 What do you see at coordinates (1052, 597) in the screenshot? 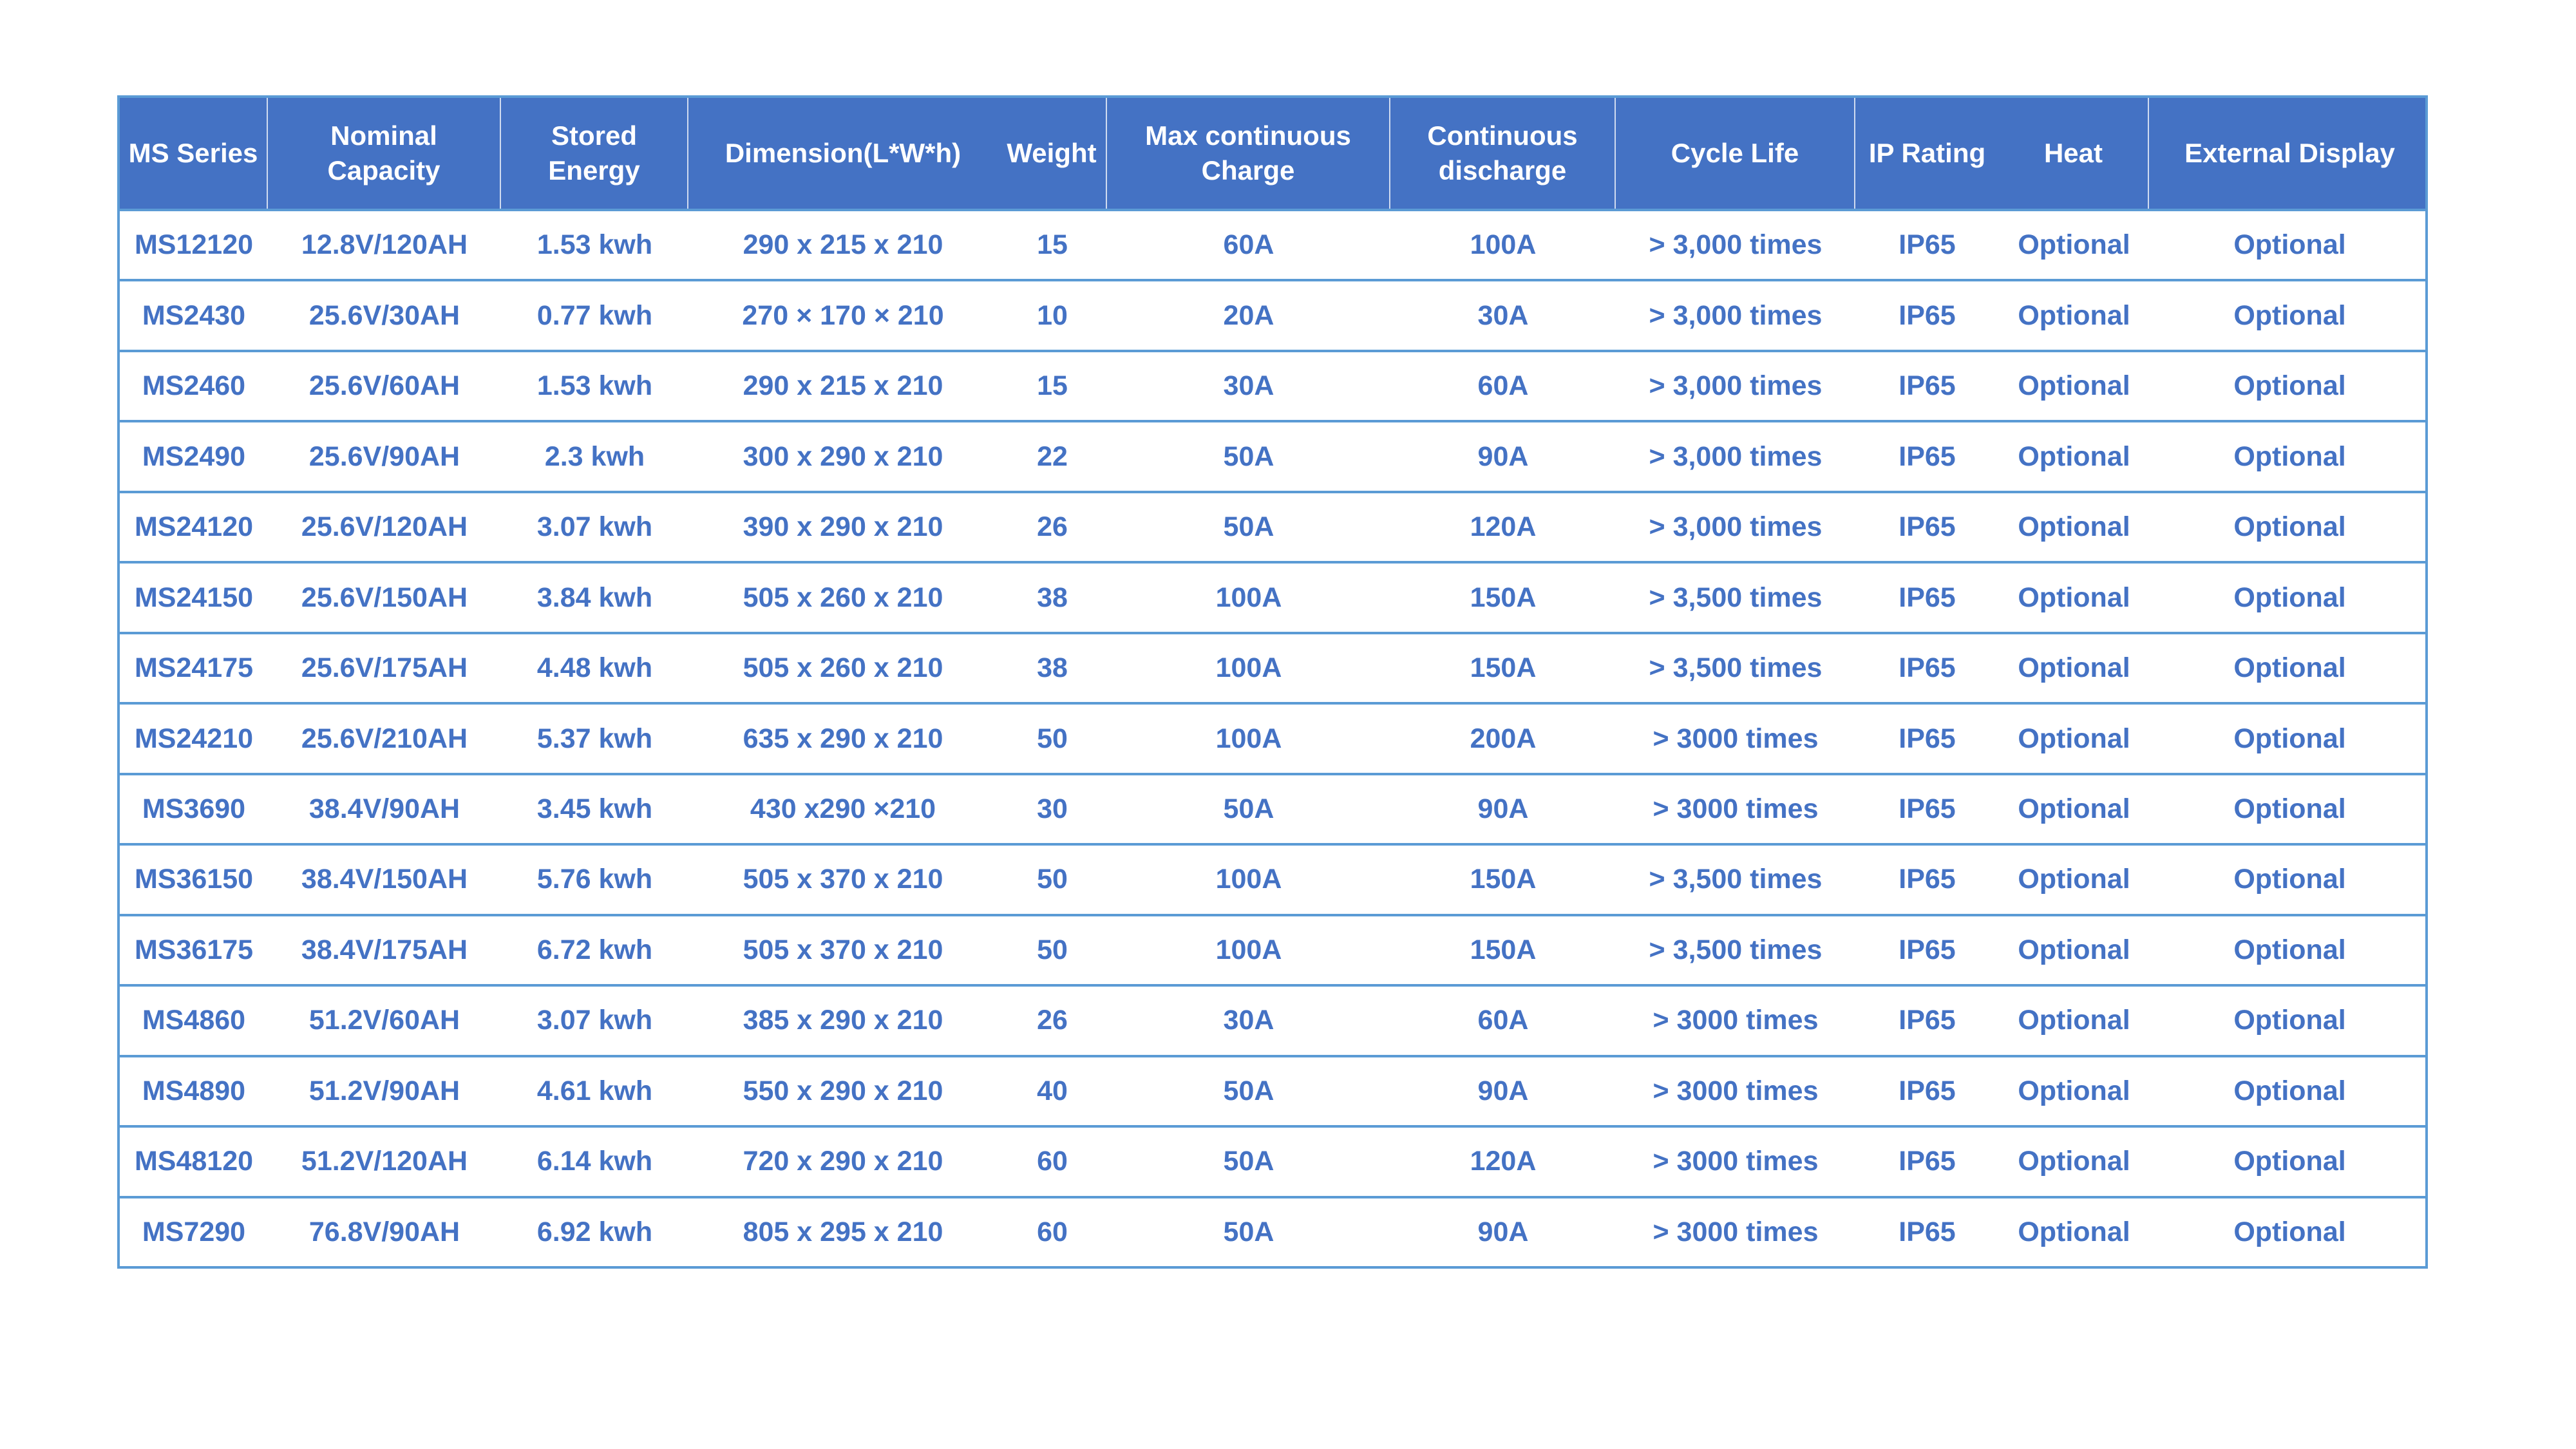
I see `cell-weight: 38` at bounding box center [1052, 597].